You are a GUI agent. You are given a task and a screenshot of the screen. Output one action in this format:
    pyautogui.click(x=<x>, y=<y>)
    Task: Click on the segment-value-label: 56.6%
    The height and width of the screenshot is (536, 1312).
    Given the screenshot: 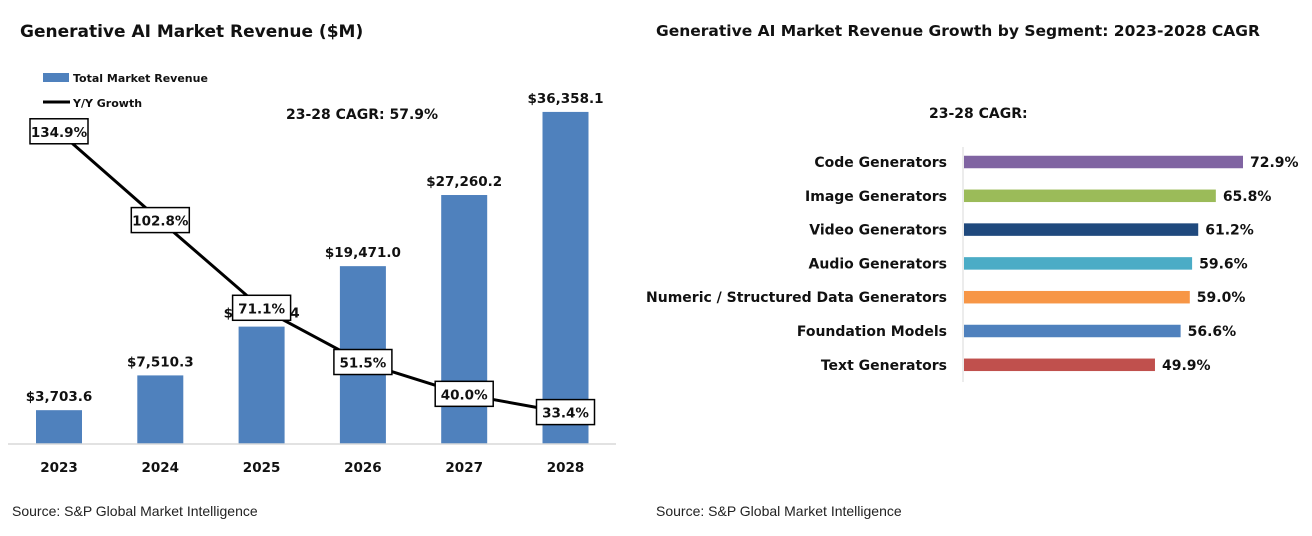 What is the action you would take?
    pyautogui.click(x=1212, y=332)
    